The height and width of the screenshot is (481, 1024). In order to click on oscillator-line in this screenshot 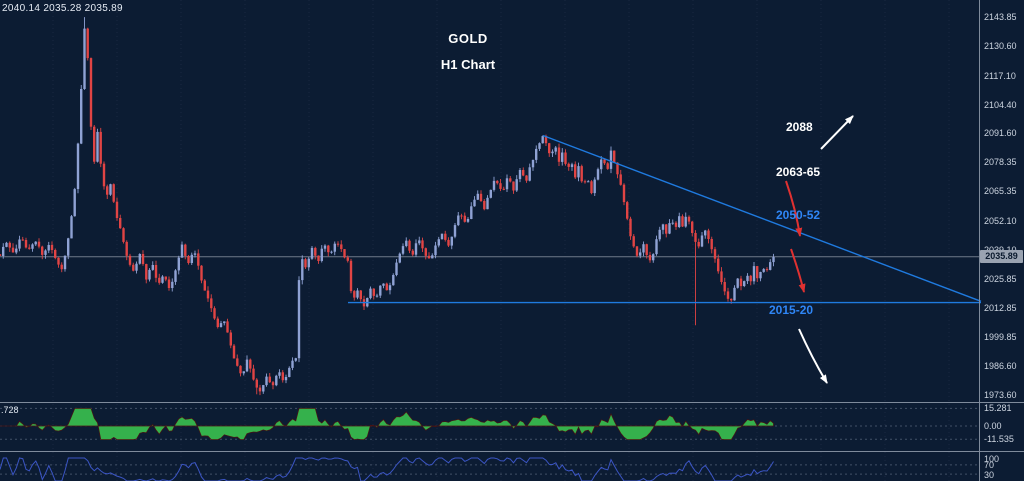, I will do `click(387, 469)`.